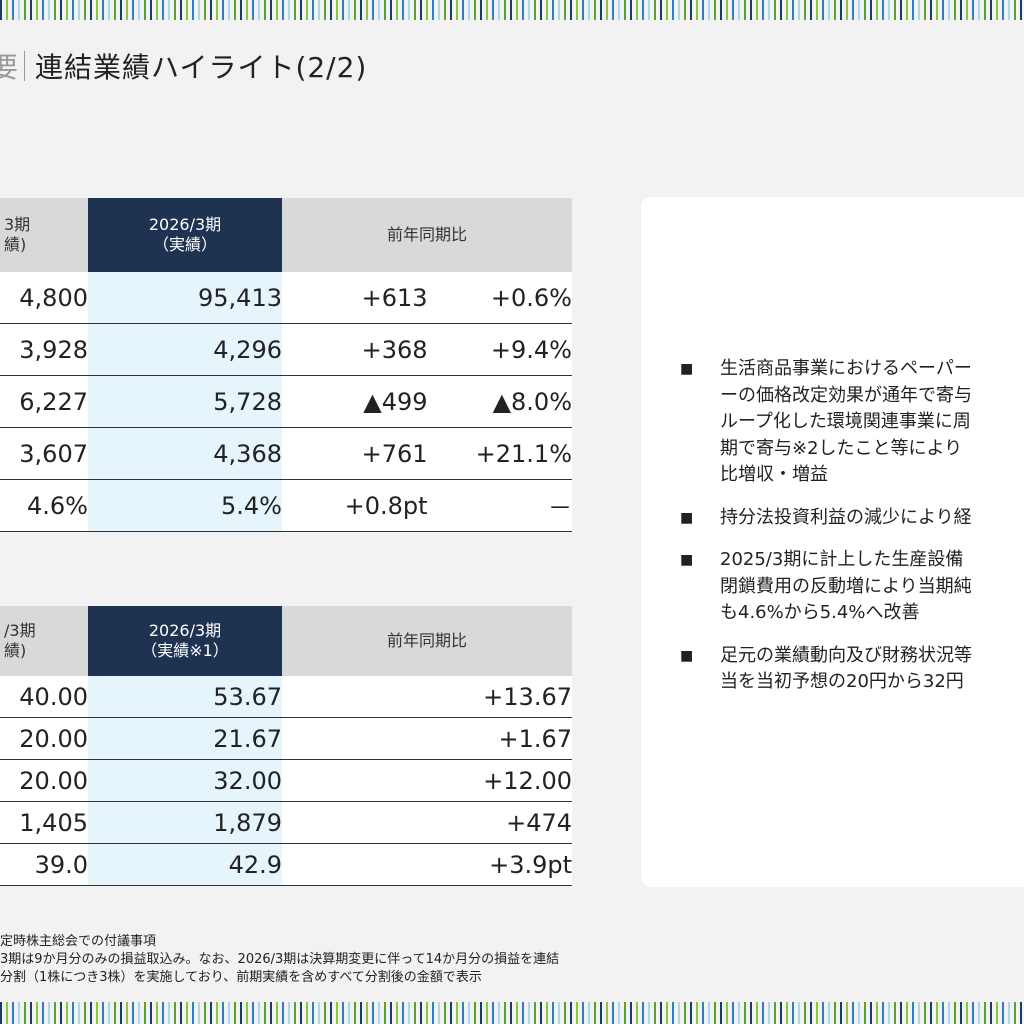 The image size is (1024, 1024). What do you see at coordinates (185, 780) in the screenshot?
I see `cell-current: 32.00` at bounding box center [185, 780].